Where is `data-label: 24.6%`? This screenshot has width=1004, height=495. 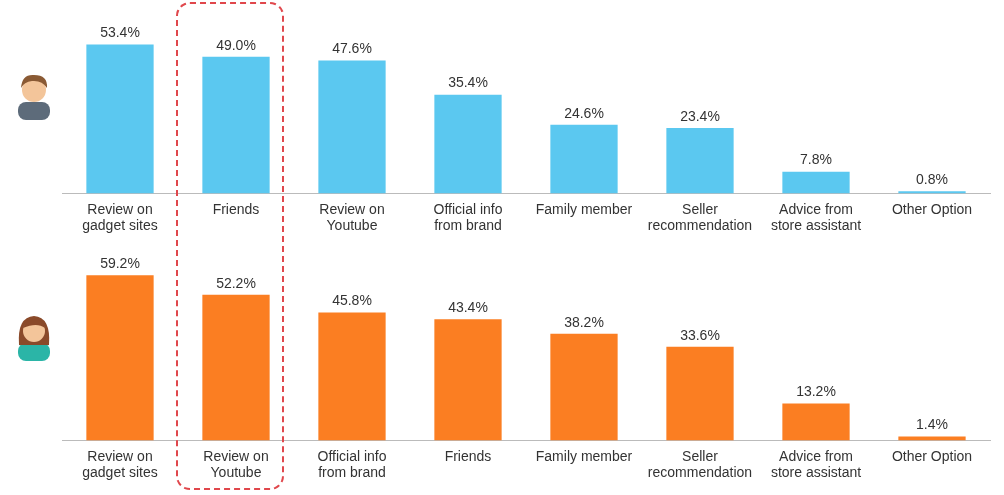 data-label: 24.6% is located at coordinates (584, 112).